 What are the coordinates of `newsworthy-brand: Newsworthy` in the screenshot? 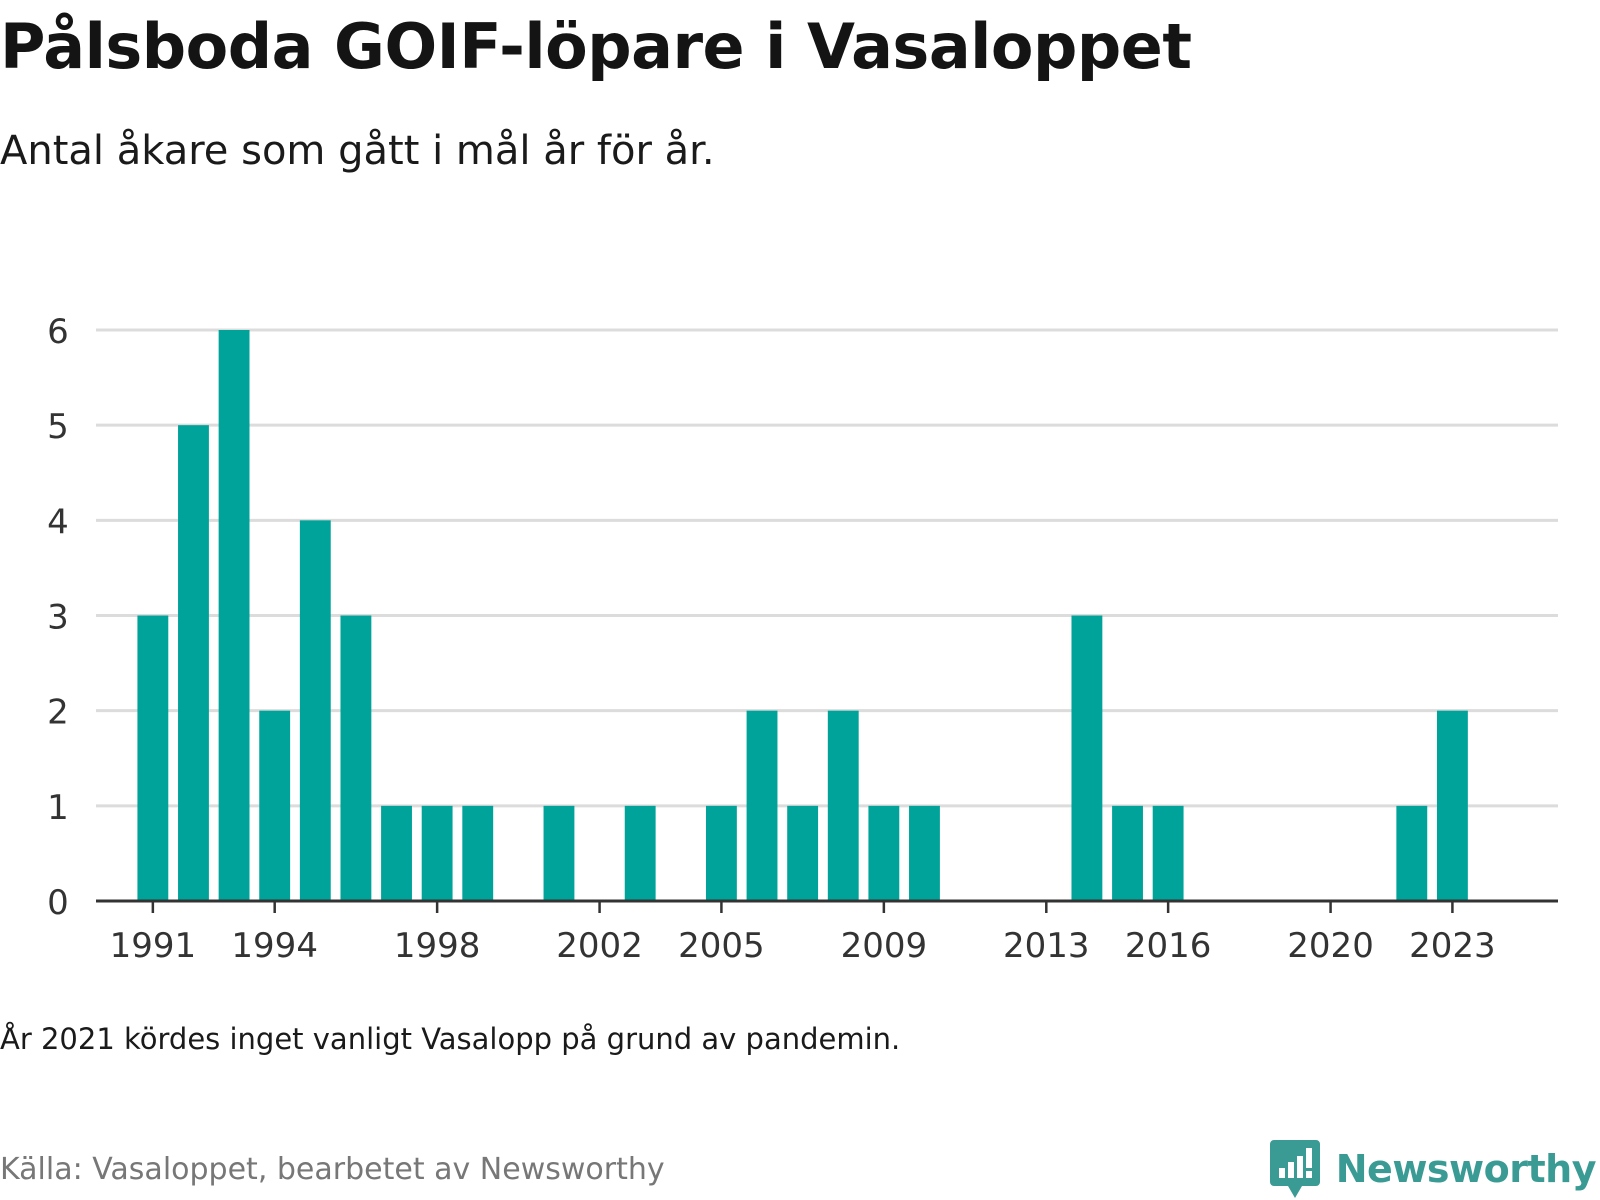 It's located at (1433, 1169).